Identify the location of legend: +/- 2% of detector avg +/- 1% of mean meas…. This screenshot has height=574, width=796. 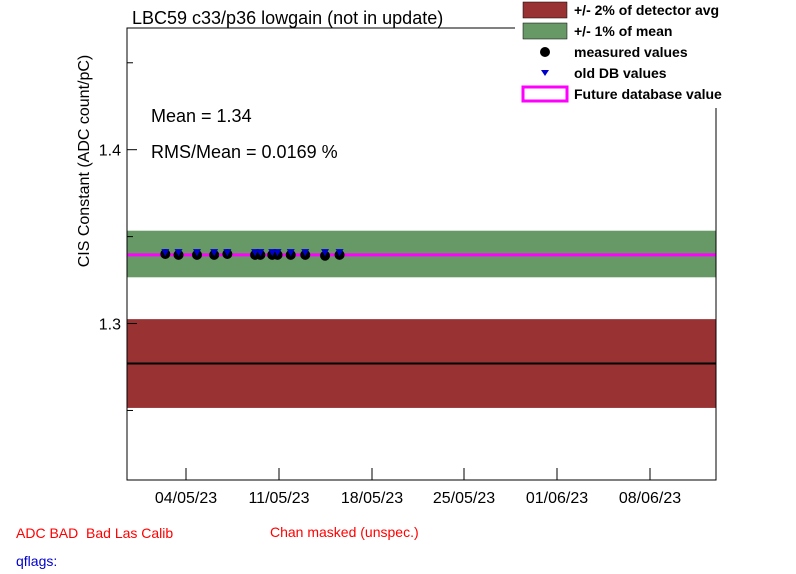
(655, 54).